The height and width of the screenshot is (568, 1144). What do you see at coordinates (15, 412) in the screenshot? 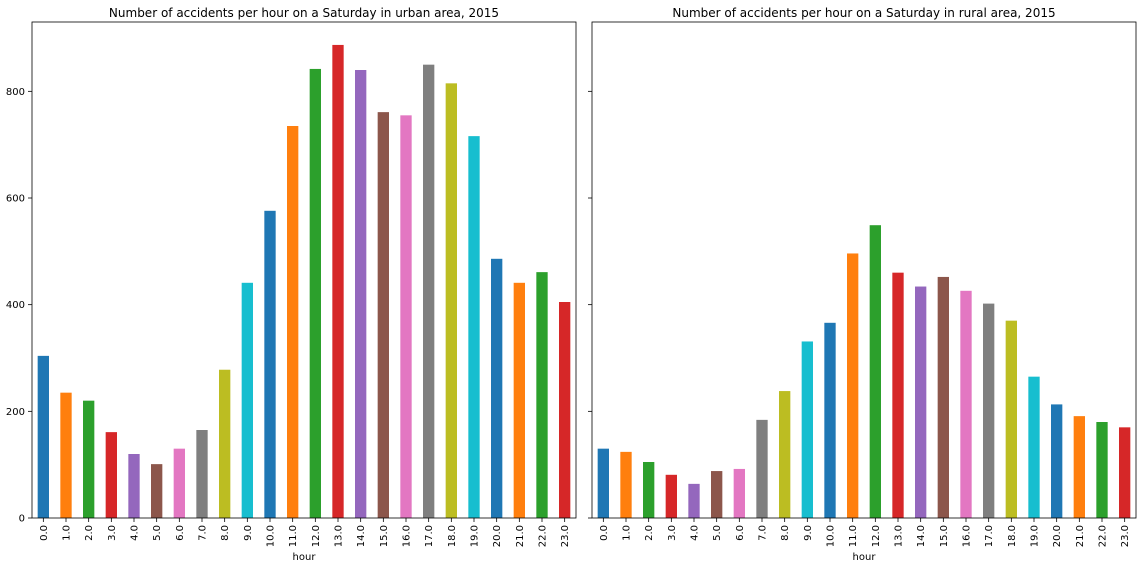
I see `y-tick-label: 200` at bounding box center [15, 412].